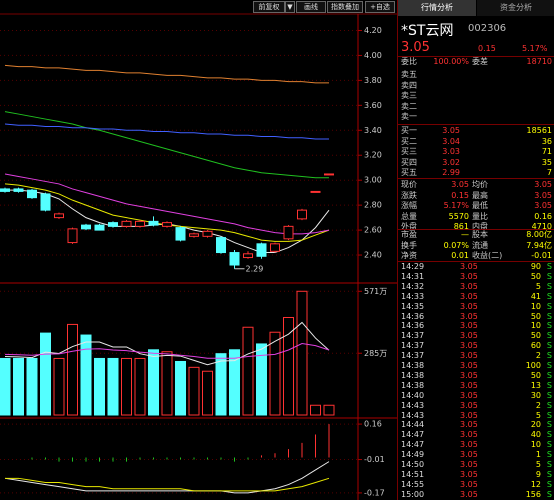  I want to click on button: 前复权, so click(269, 7).